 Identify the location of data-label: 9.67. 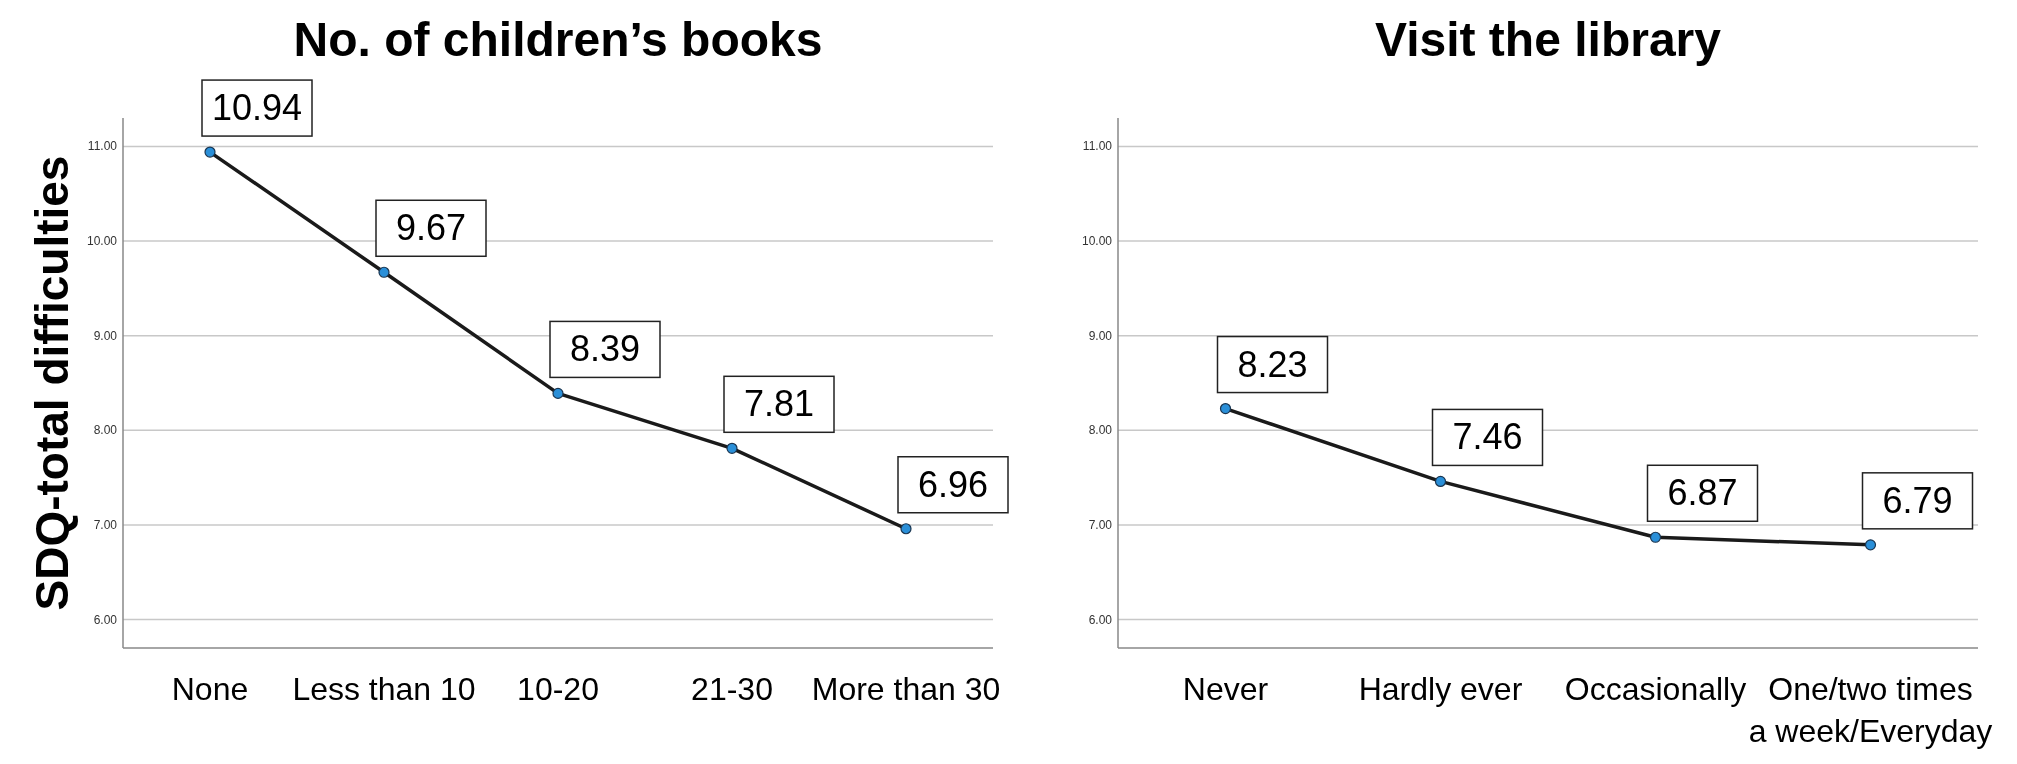
(431, 228).